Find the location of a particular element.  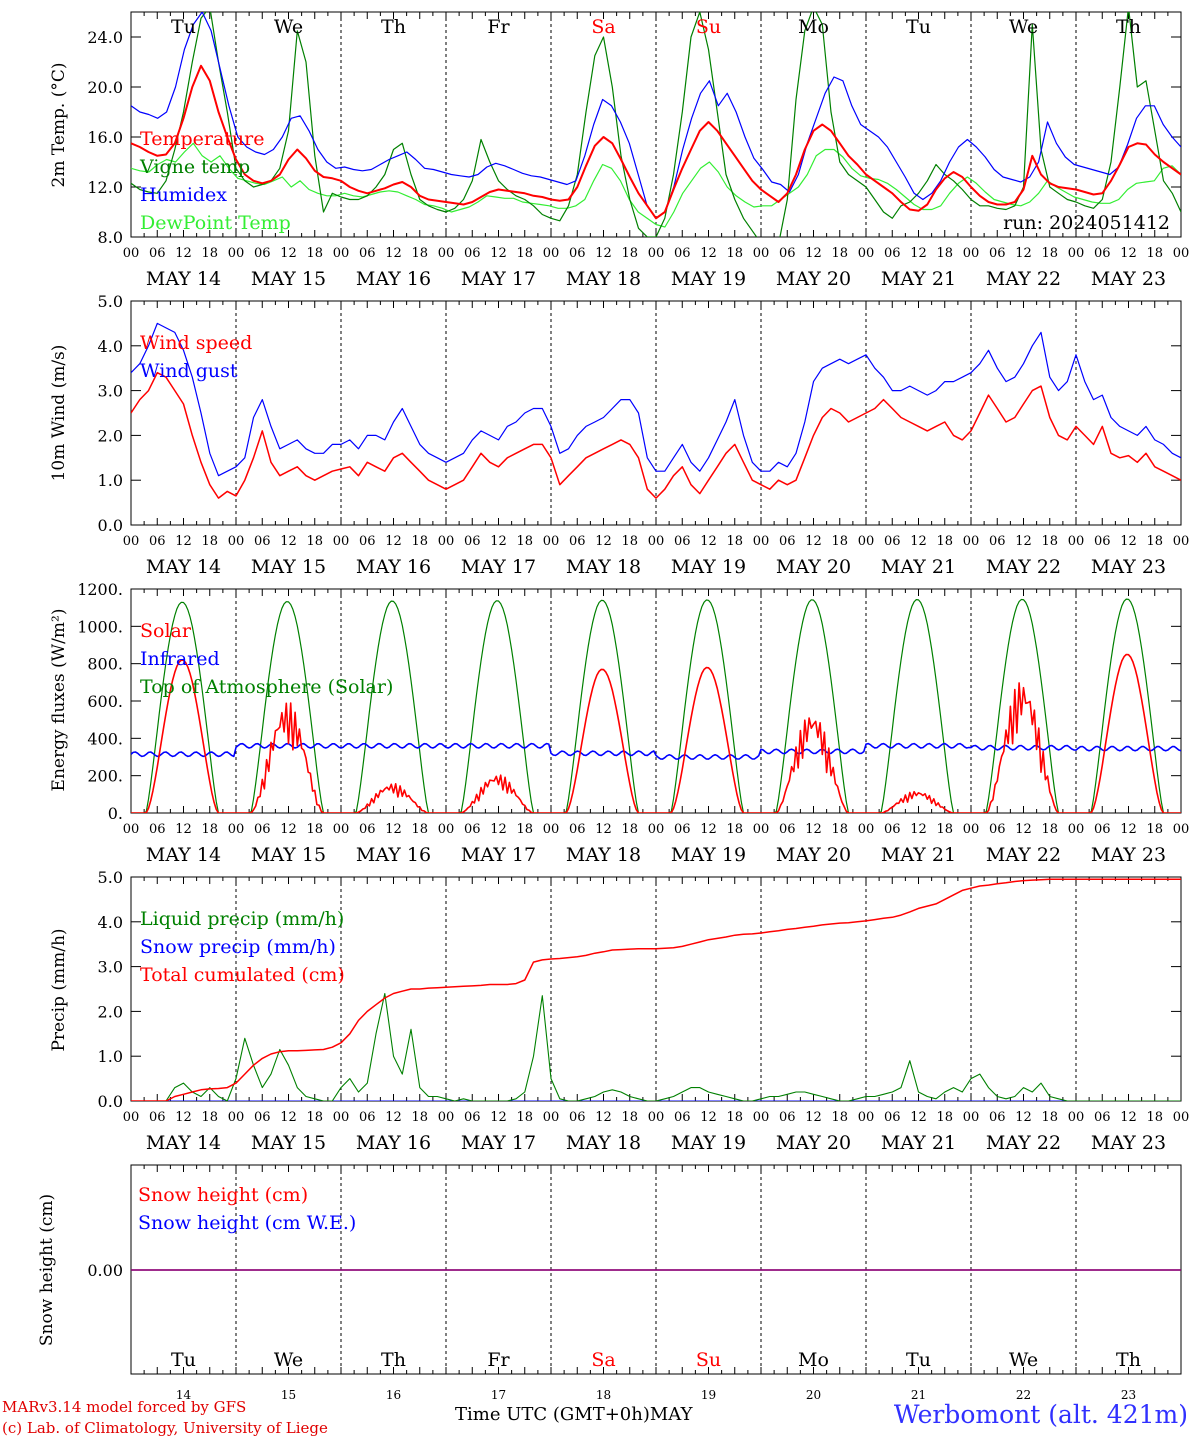

date-label: MAY 19 is located at coordinates (708, 567).